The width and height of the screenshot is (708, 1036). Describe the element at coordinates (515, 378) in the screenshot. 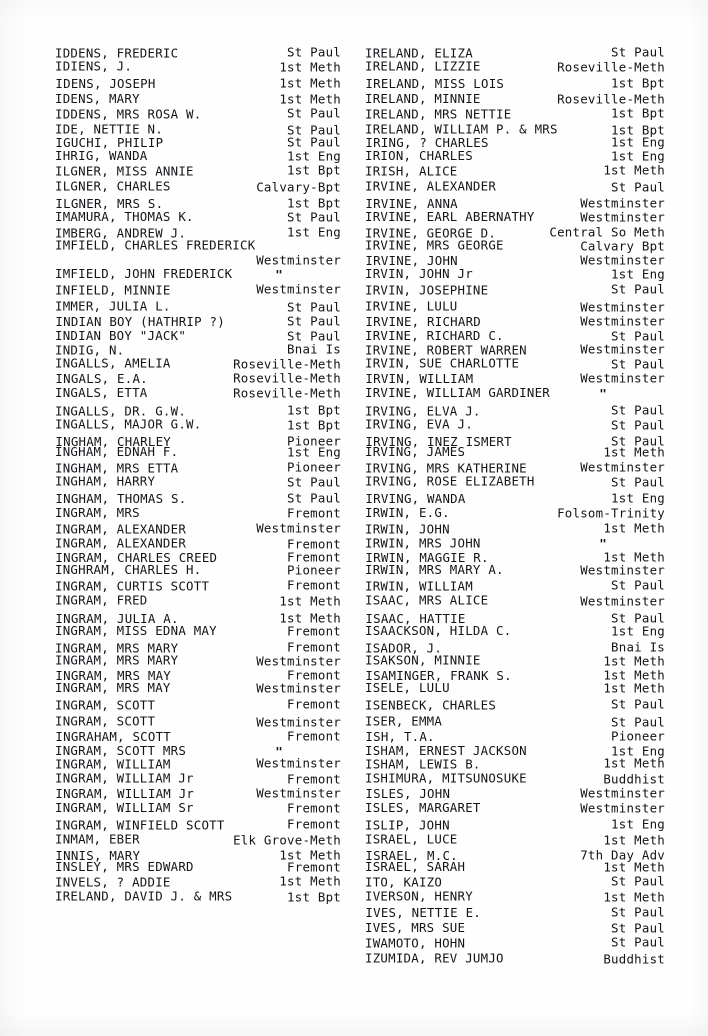

I see `index-entry: IRVIN, WILLIAM Westminster` at that location.